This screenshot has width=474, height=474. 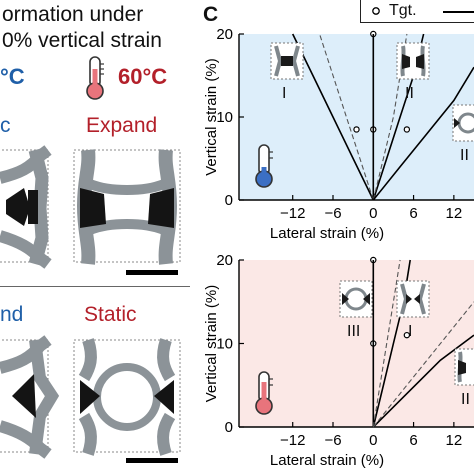 I want to click on top-chart-x-tick-label: −6, so click(x=332, y=213).